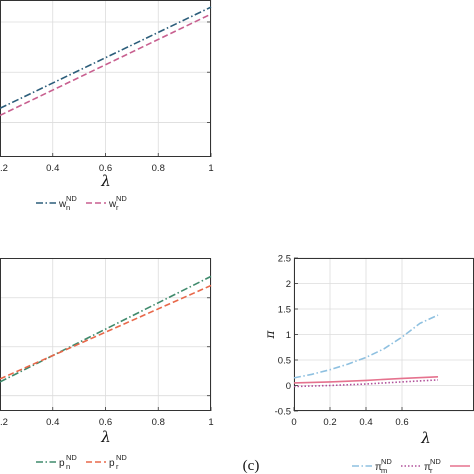 This screenshot has width=474, height=474. Describe the element at coordinates (288, 386) in the screenshot. I see `y-tick-label: 0` at that location.